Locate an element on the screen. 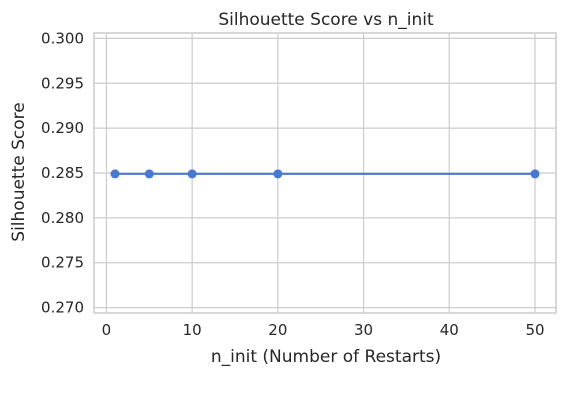  x-tick-label: 20 is located at coordinates (277, 330).